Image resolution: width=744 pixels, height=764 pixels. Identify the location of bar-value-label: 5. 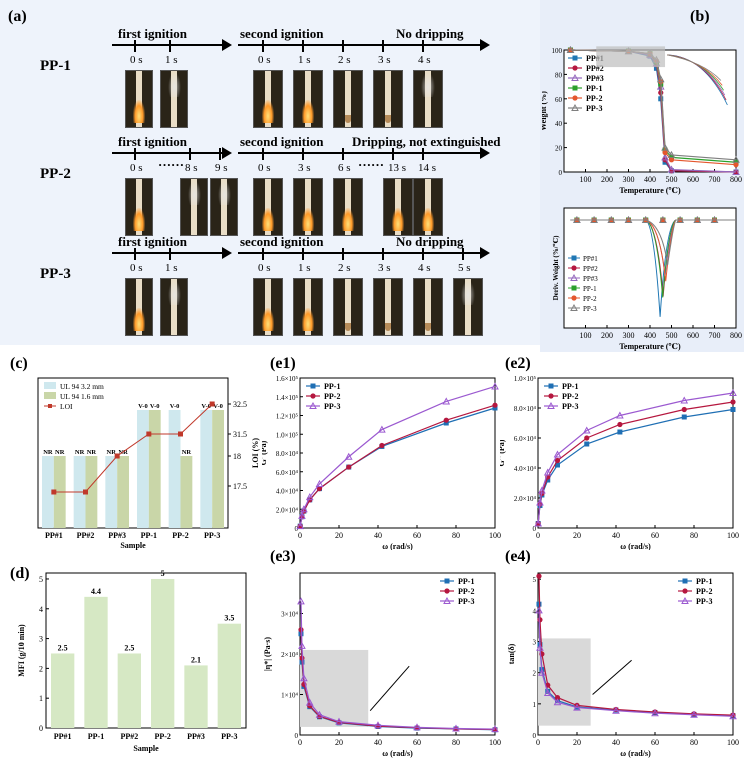
(163, 573).